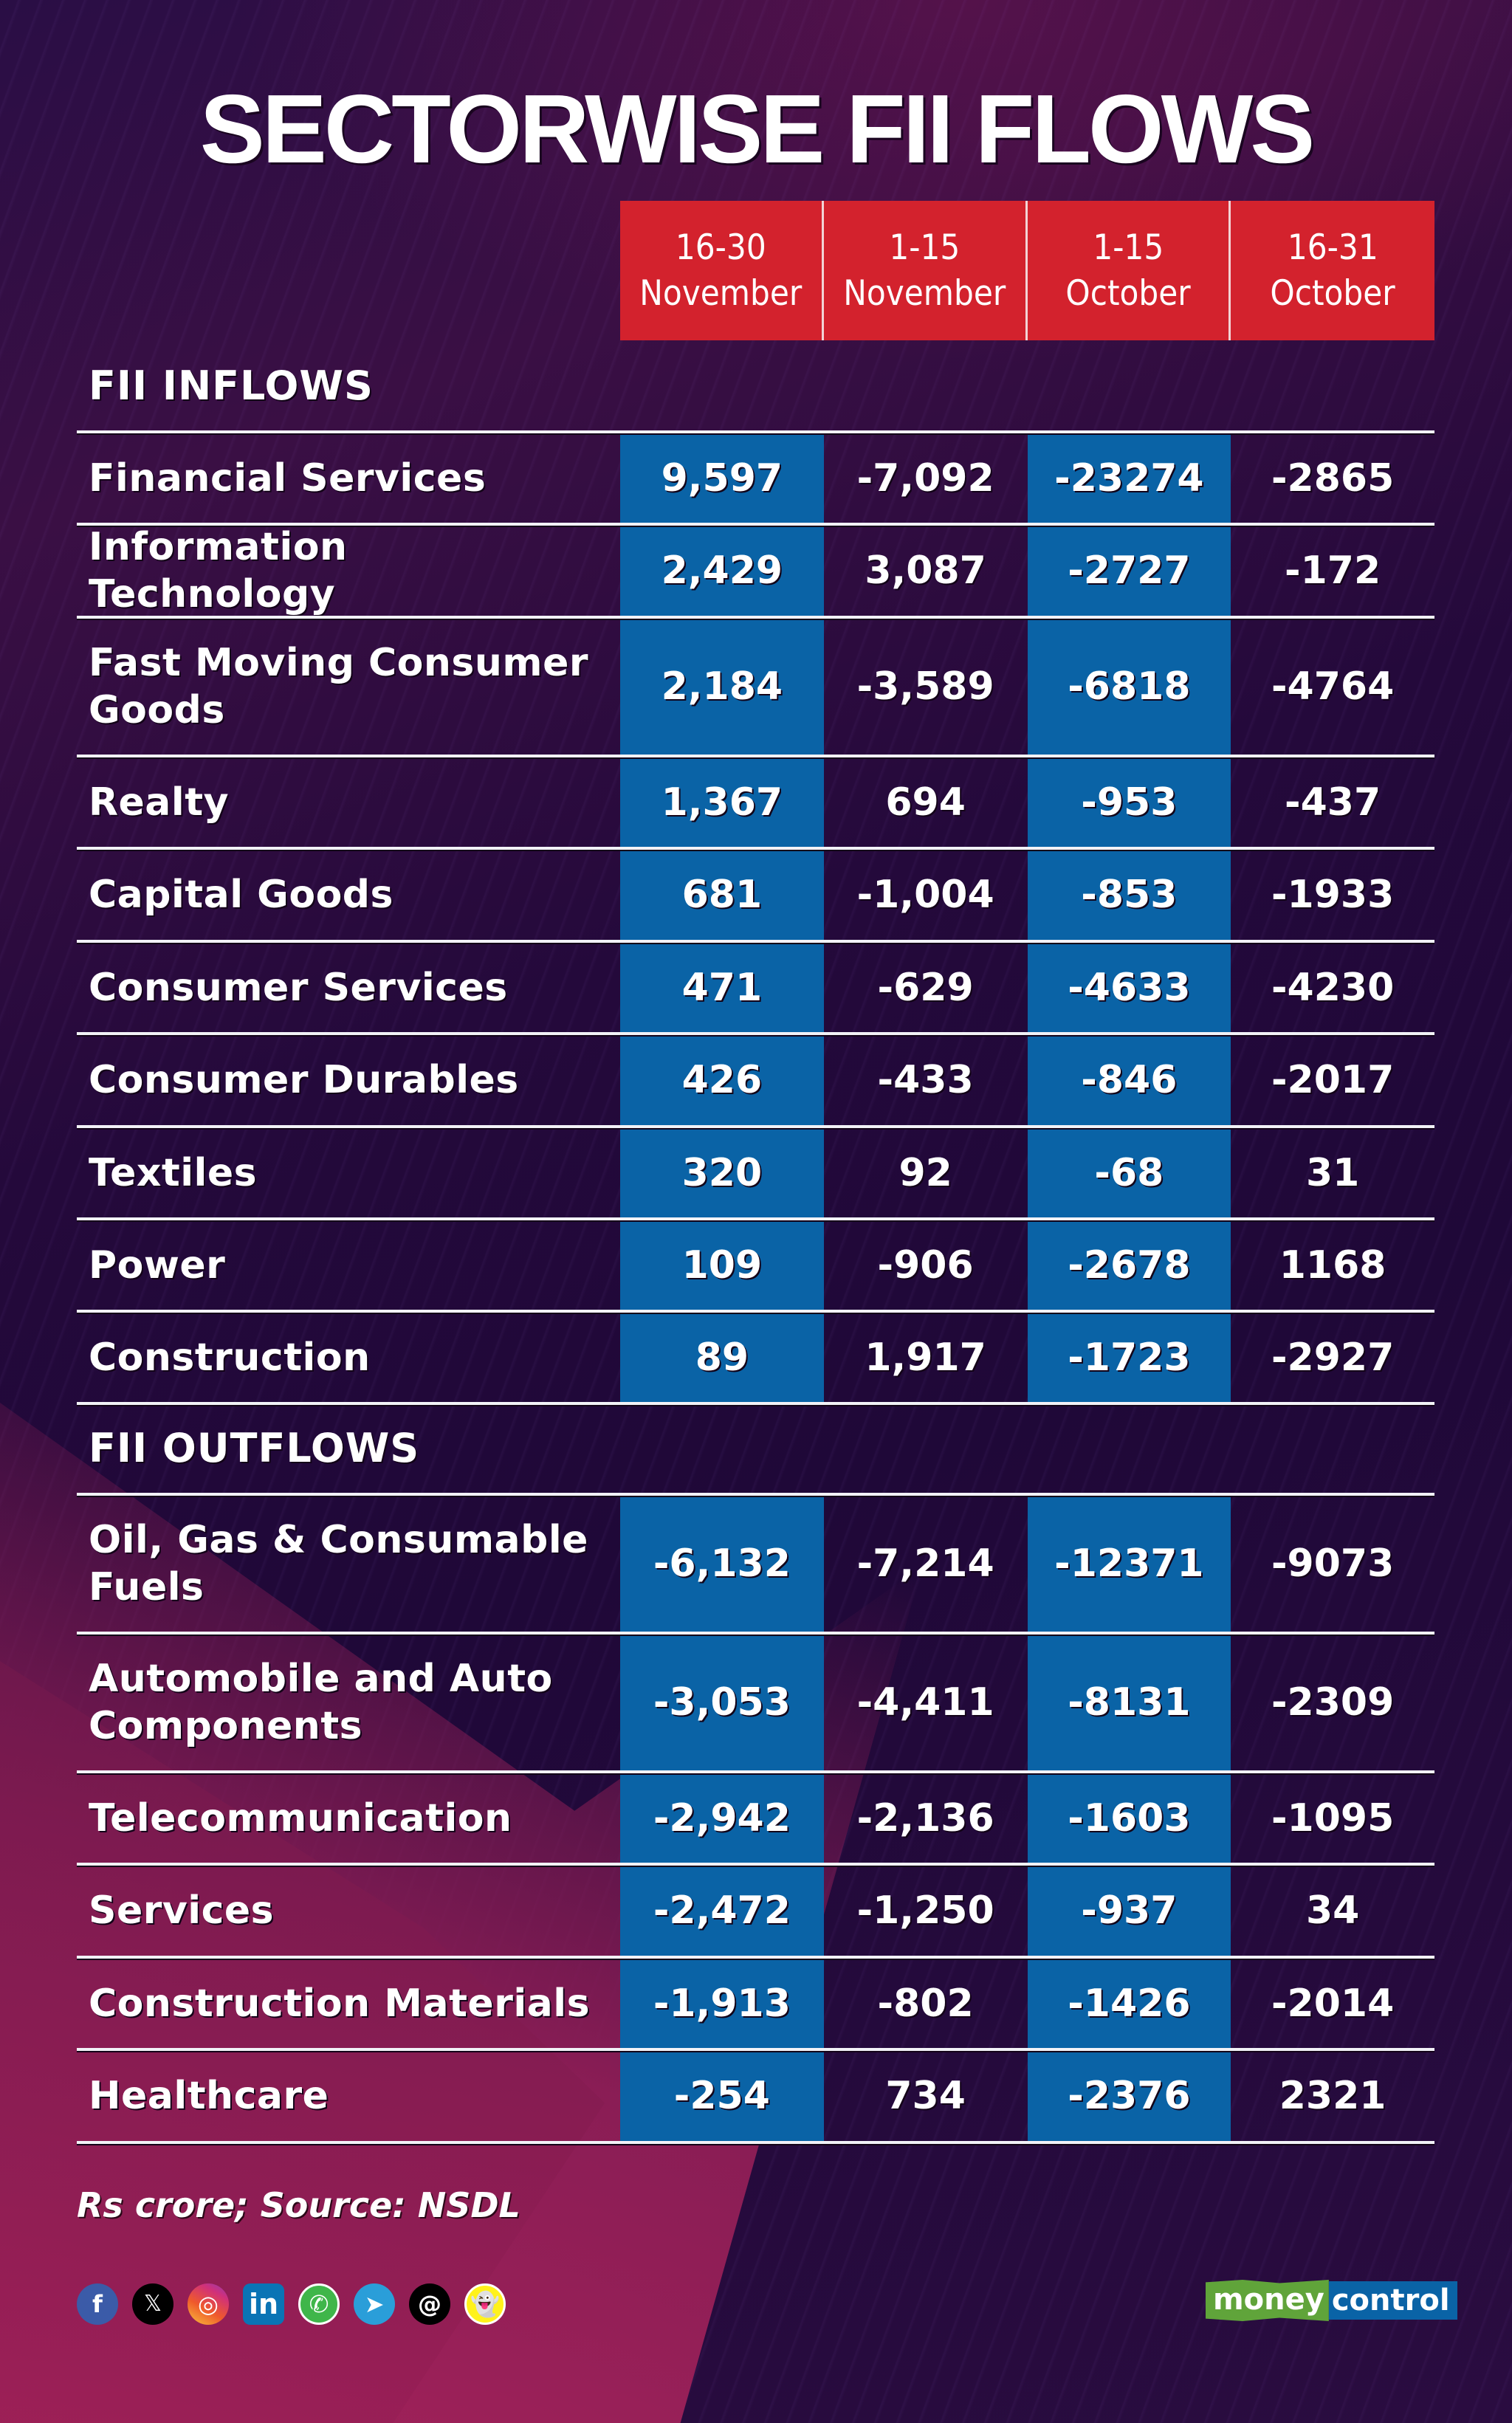  I want to click on value-cell: 1168, so click(1332, 1265).